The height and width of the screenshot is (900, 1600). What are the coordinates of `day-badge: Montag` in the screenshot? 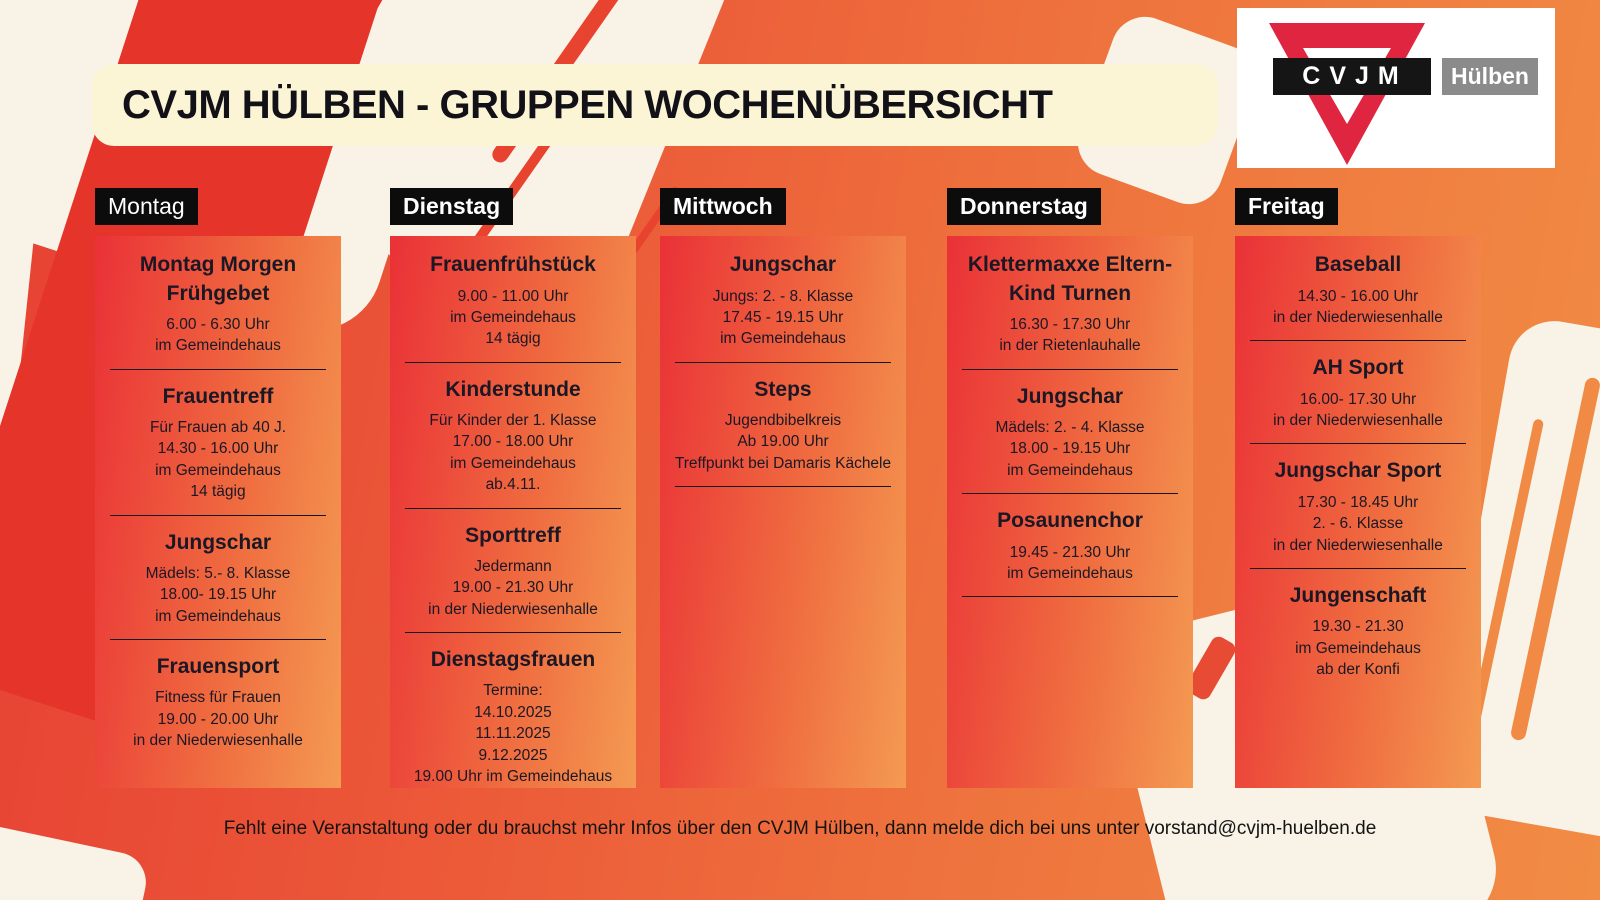 It's located at (146, 207).